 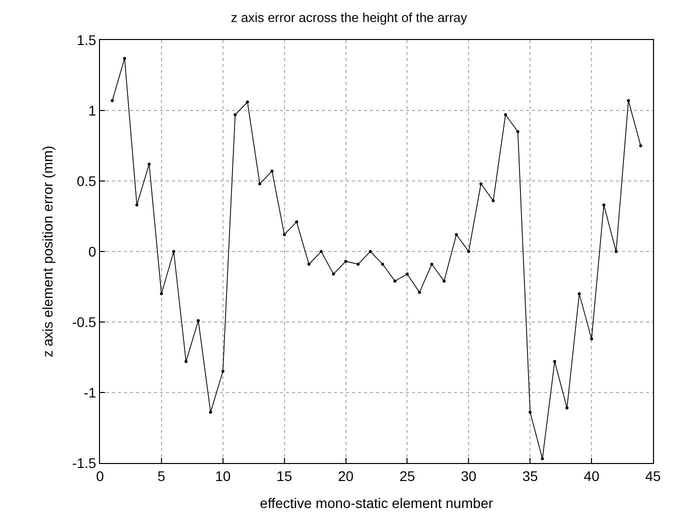 What do you see at coordinates (346, 476) in the screenshot?
I see `x-tick-label: 20` at bounding box center [346, 476].